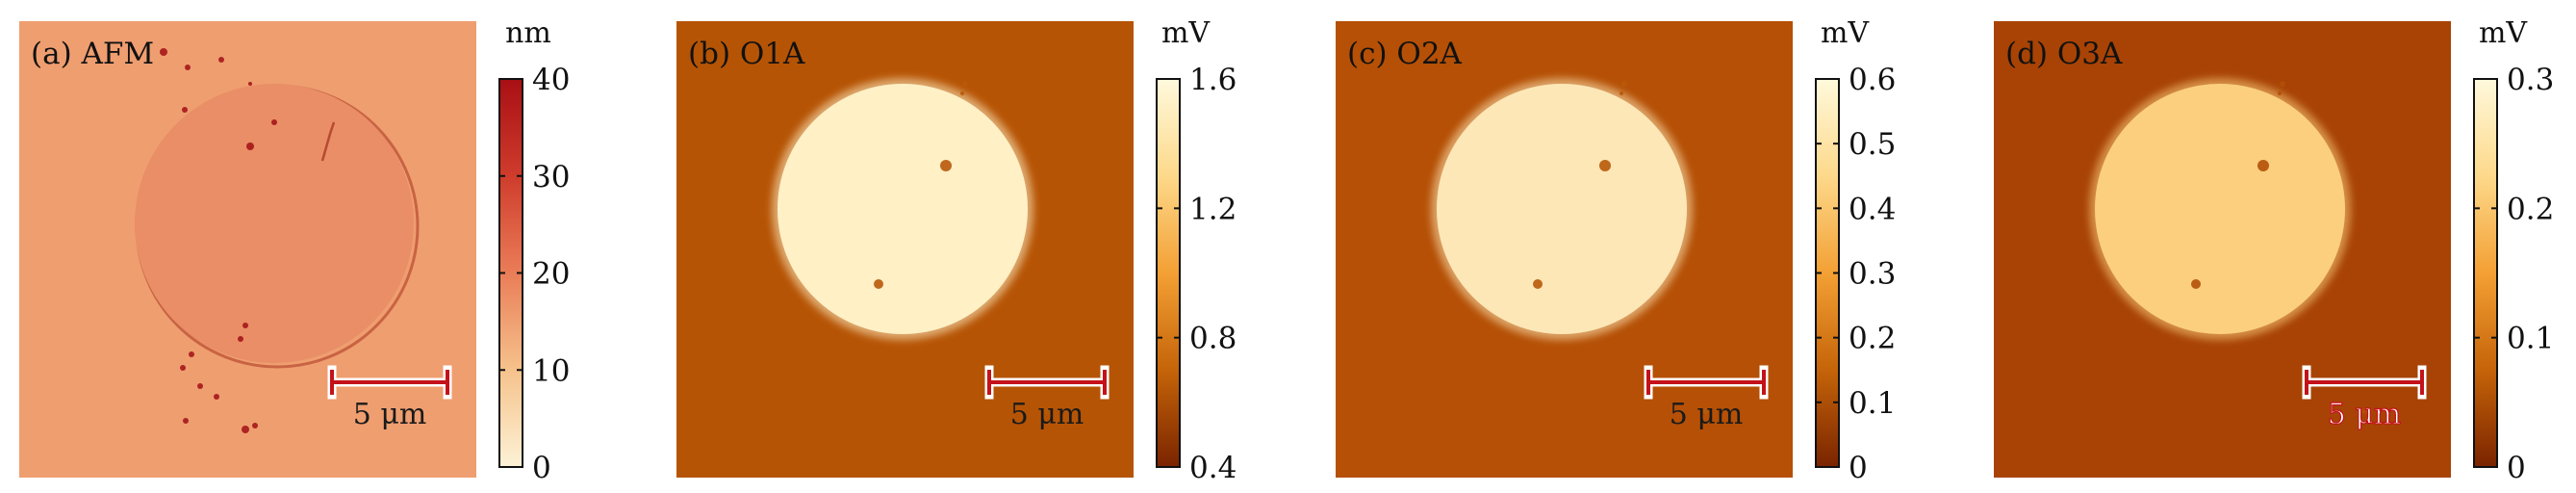 The image size is (2576, 493). I want to click on colorbar-tick-label: 1.2, so click(1213, 209).